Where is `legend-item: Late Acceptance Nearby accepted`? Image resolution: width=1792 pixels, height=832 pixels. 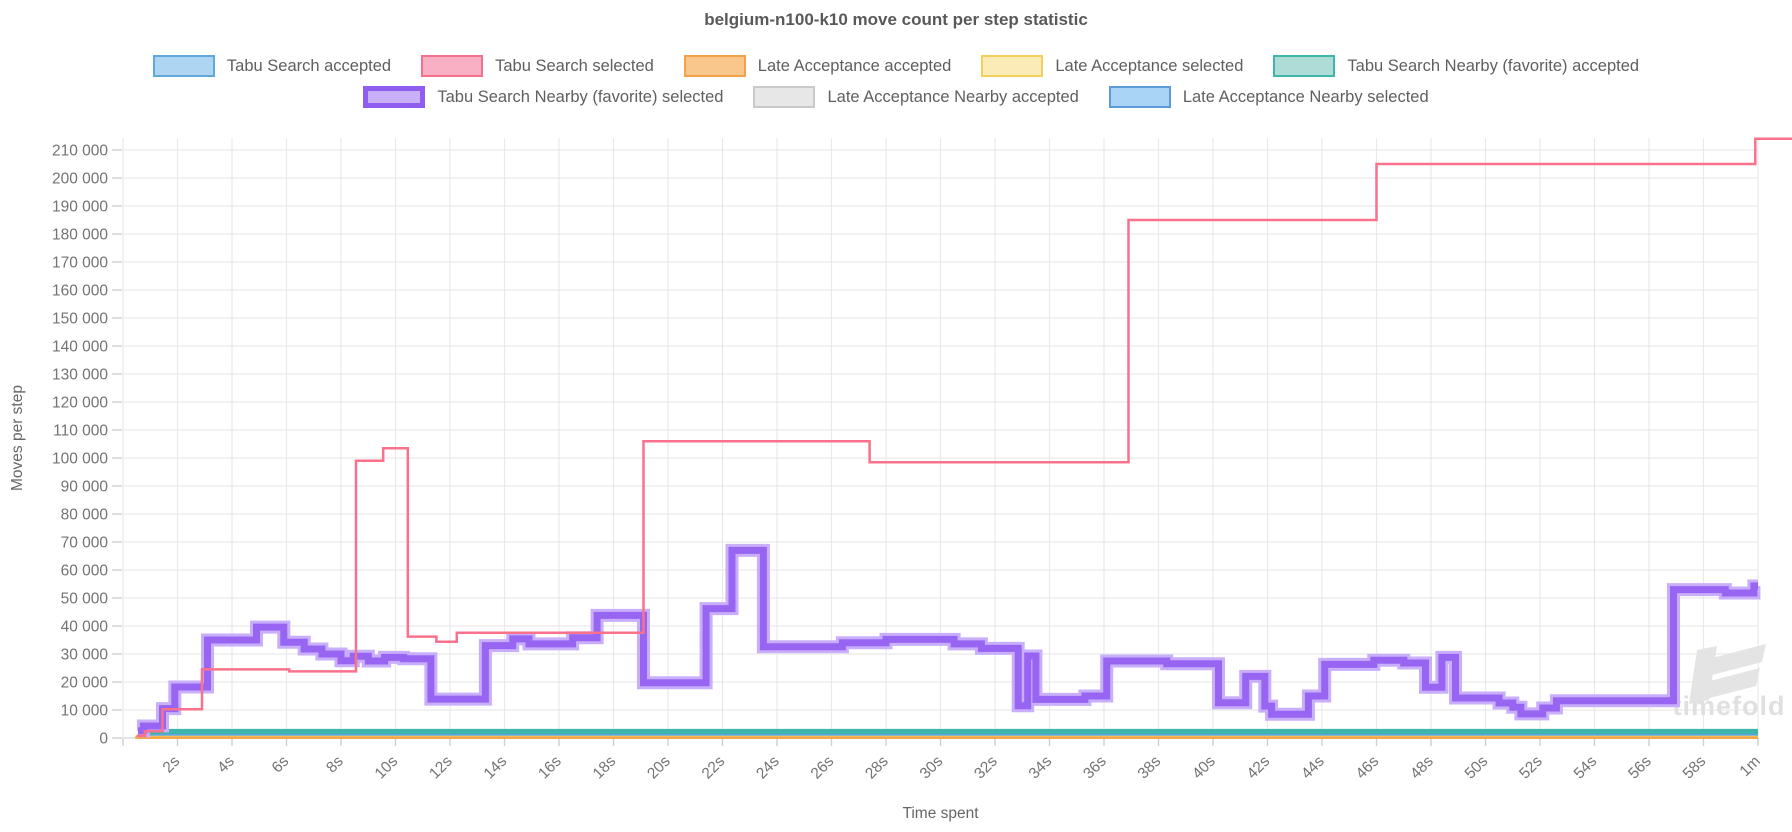
legend-item: Late Acceptance Nearby accepted is located at coordinates (916, 97).